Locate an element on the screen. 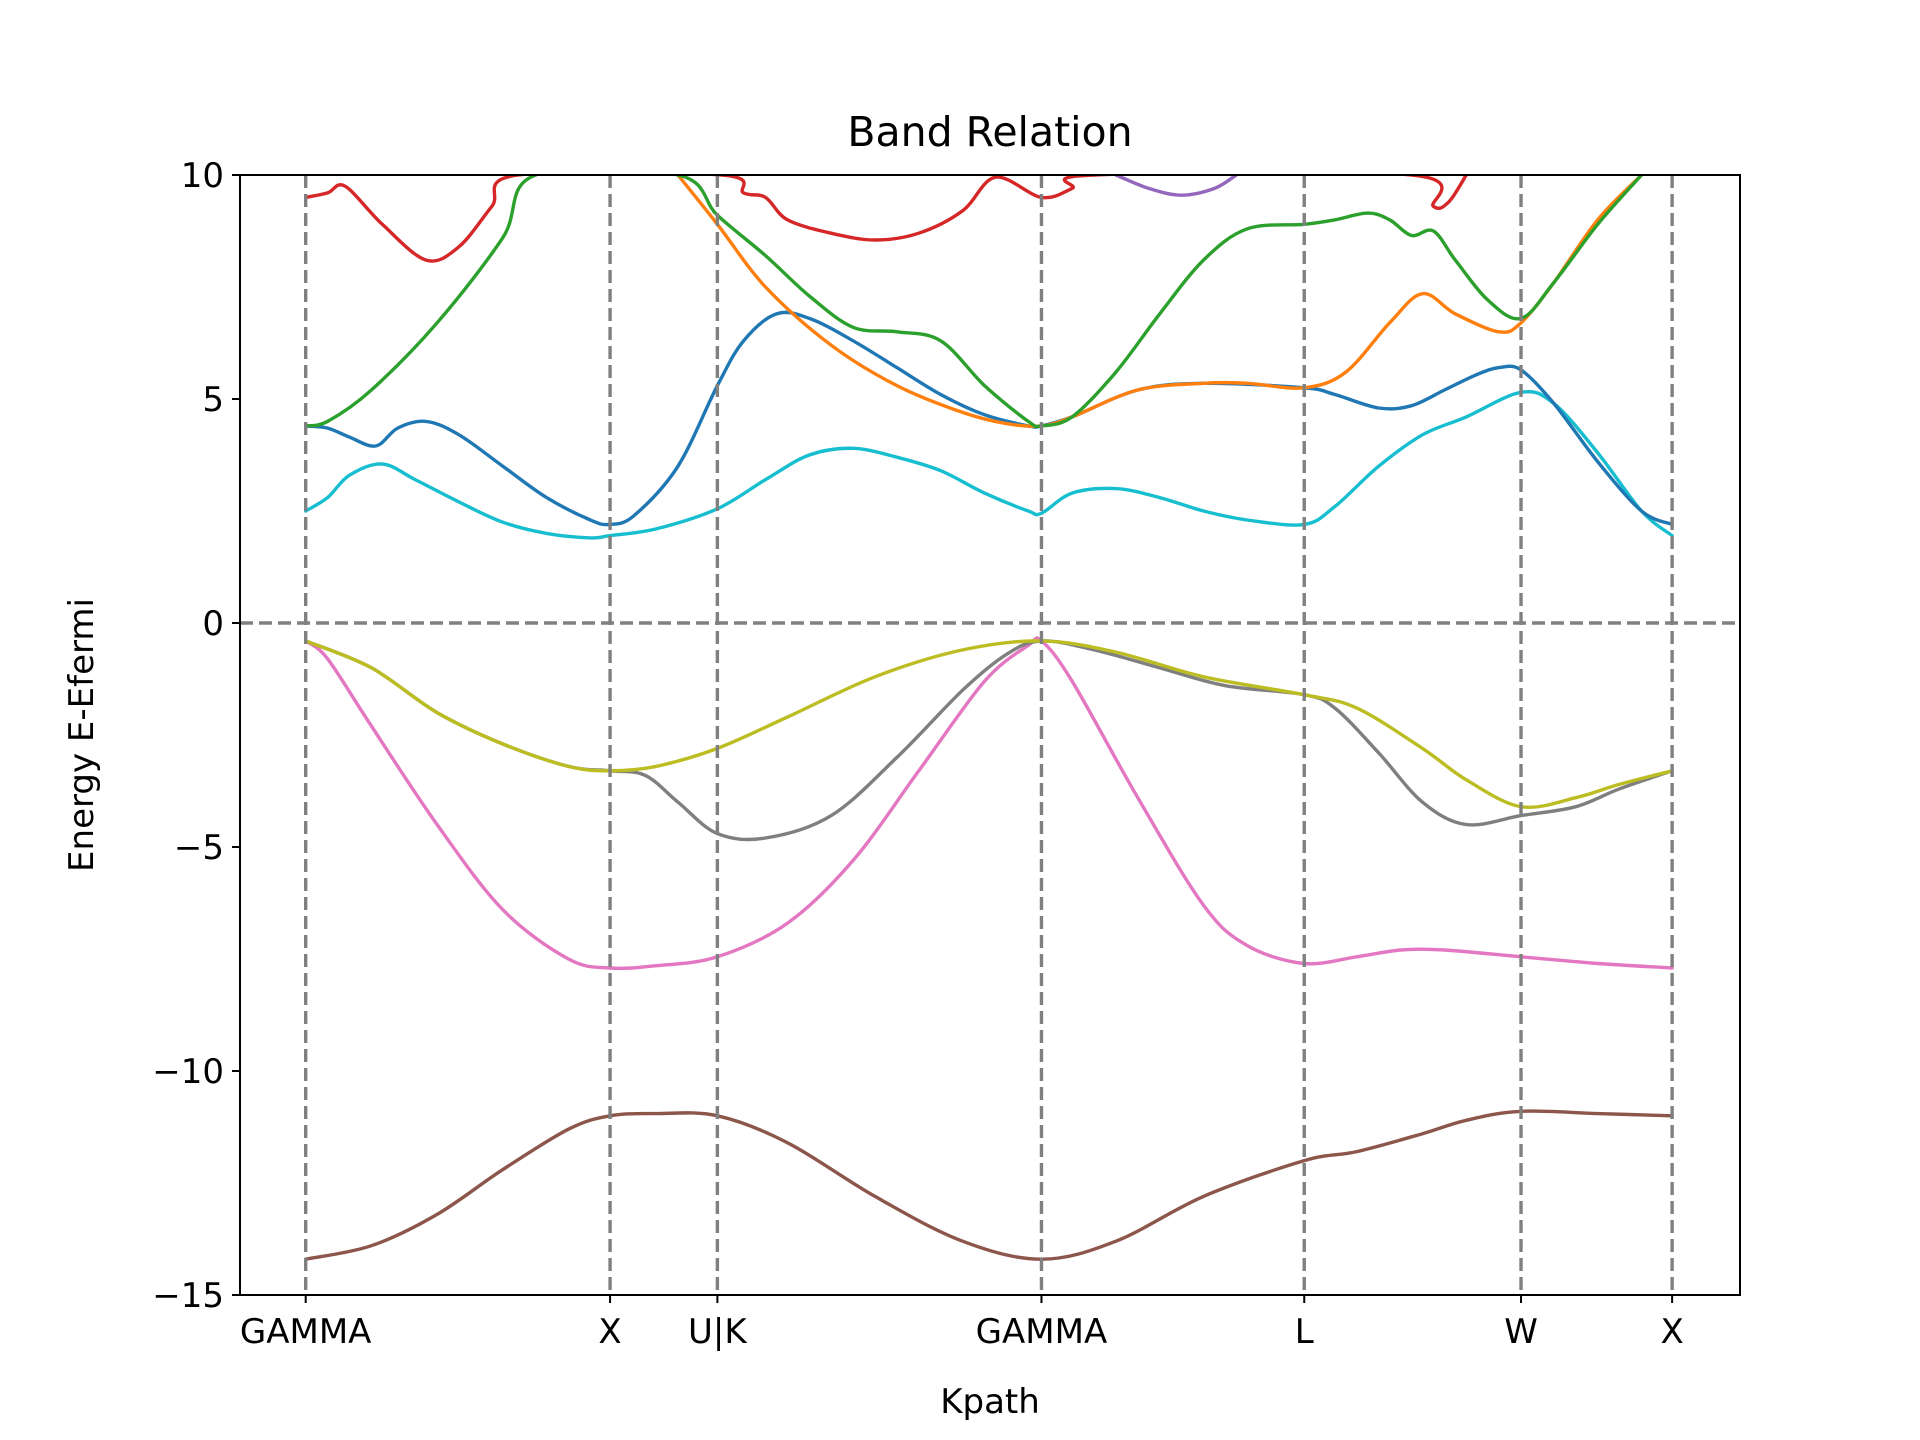 Image resolution: width=1920 pixels, height=1440 pixels. x-tick-label: W is located at coordinates (1521, 1332).